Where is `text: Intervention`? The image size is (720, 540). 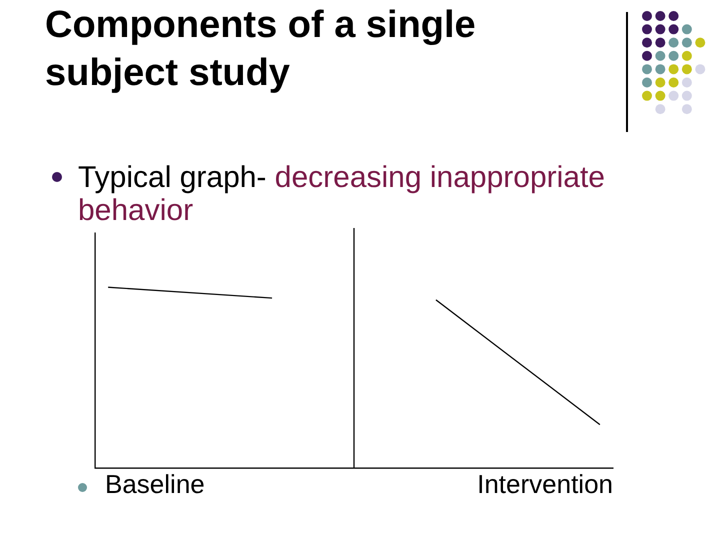
text: Intervention is located at coordinates (545, 484).